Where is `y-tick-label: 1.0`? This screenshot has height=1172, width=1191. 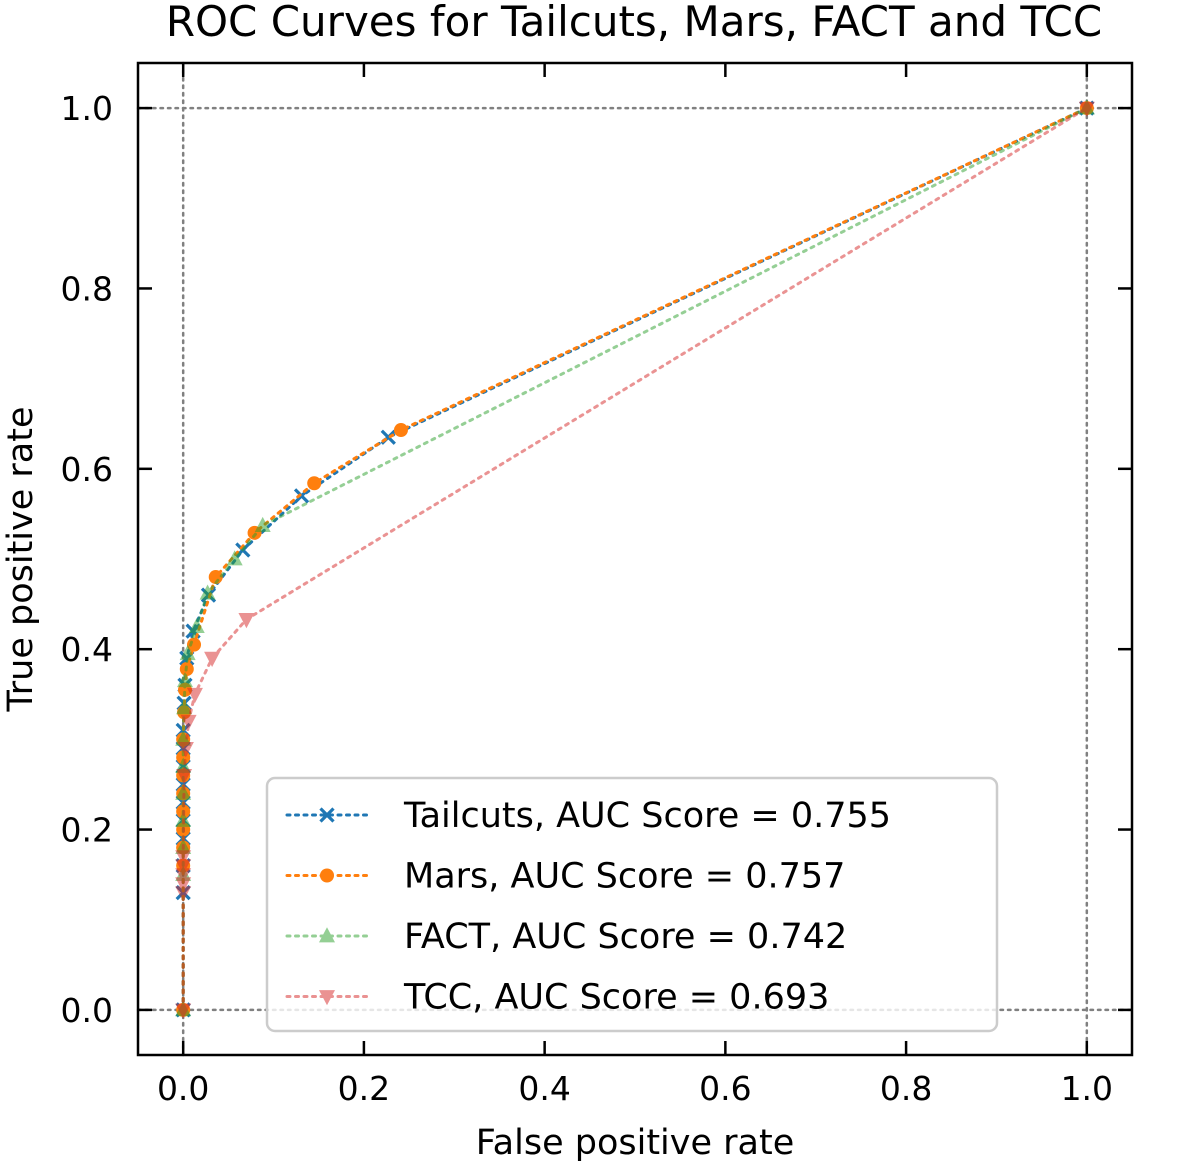 y-tick-label: 1.0 is located at coordinates (87, 108).